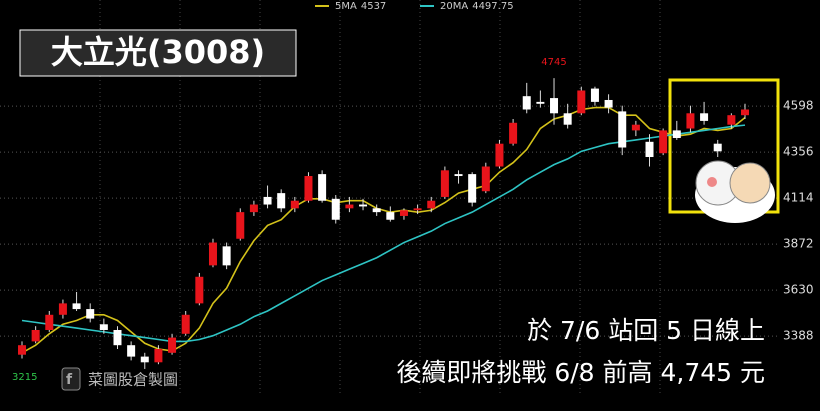  I want to click on y-tick-label: 3872, so click(798, 244).